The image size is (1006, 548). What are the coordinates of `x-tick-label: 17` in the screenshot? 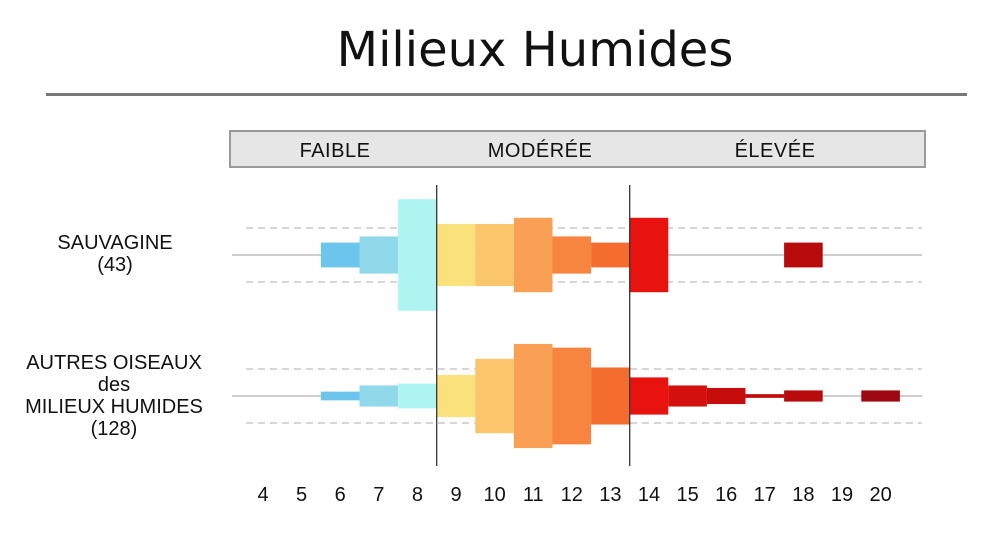 It's located at (765, 495).